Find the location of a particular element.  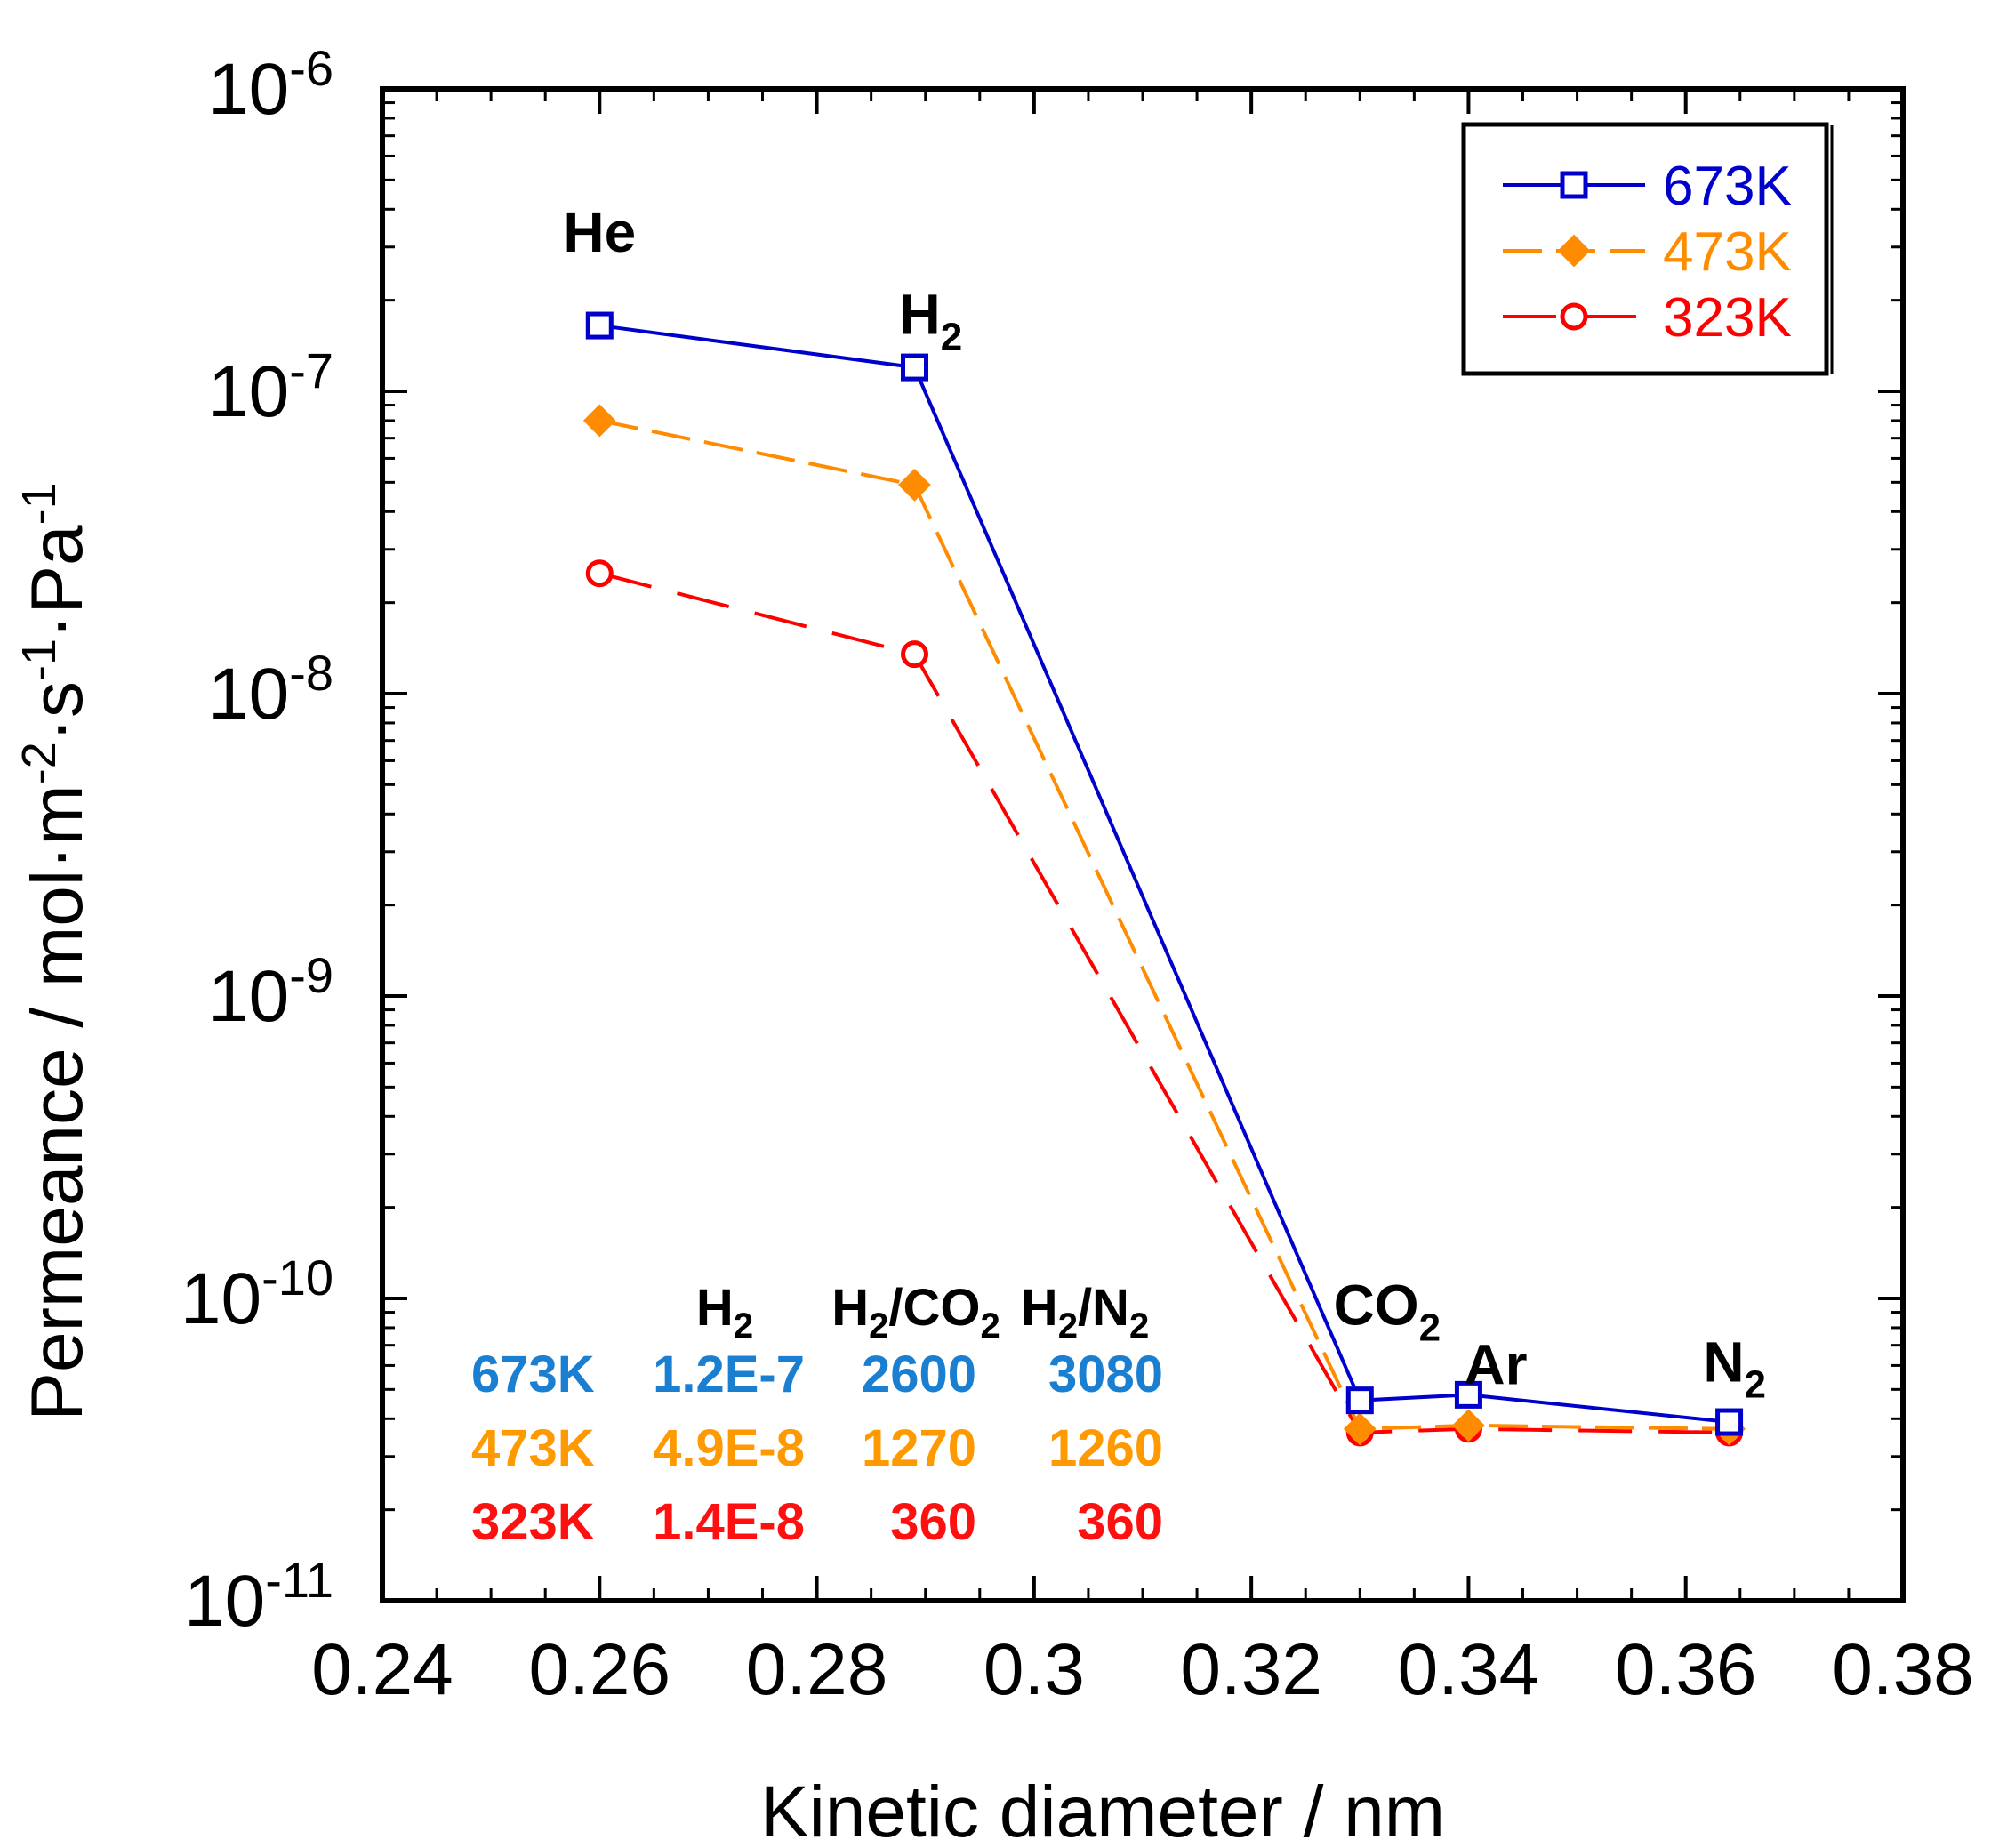

y-tick-exponent: -10 is located at coordinates (297, 1277).